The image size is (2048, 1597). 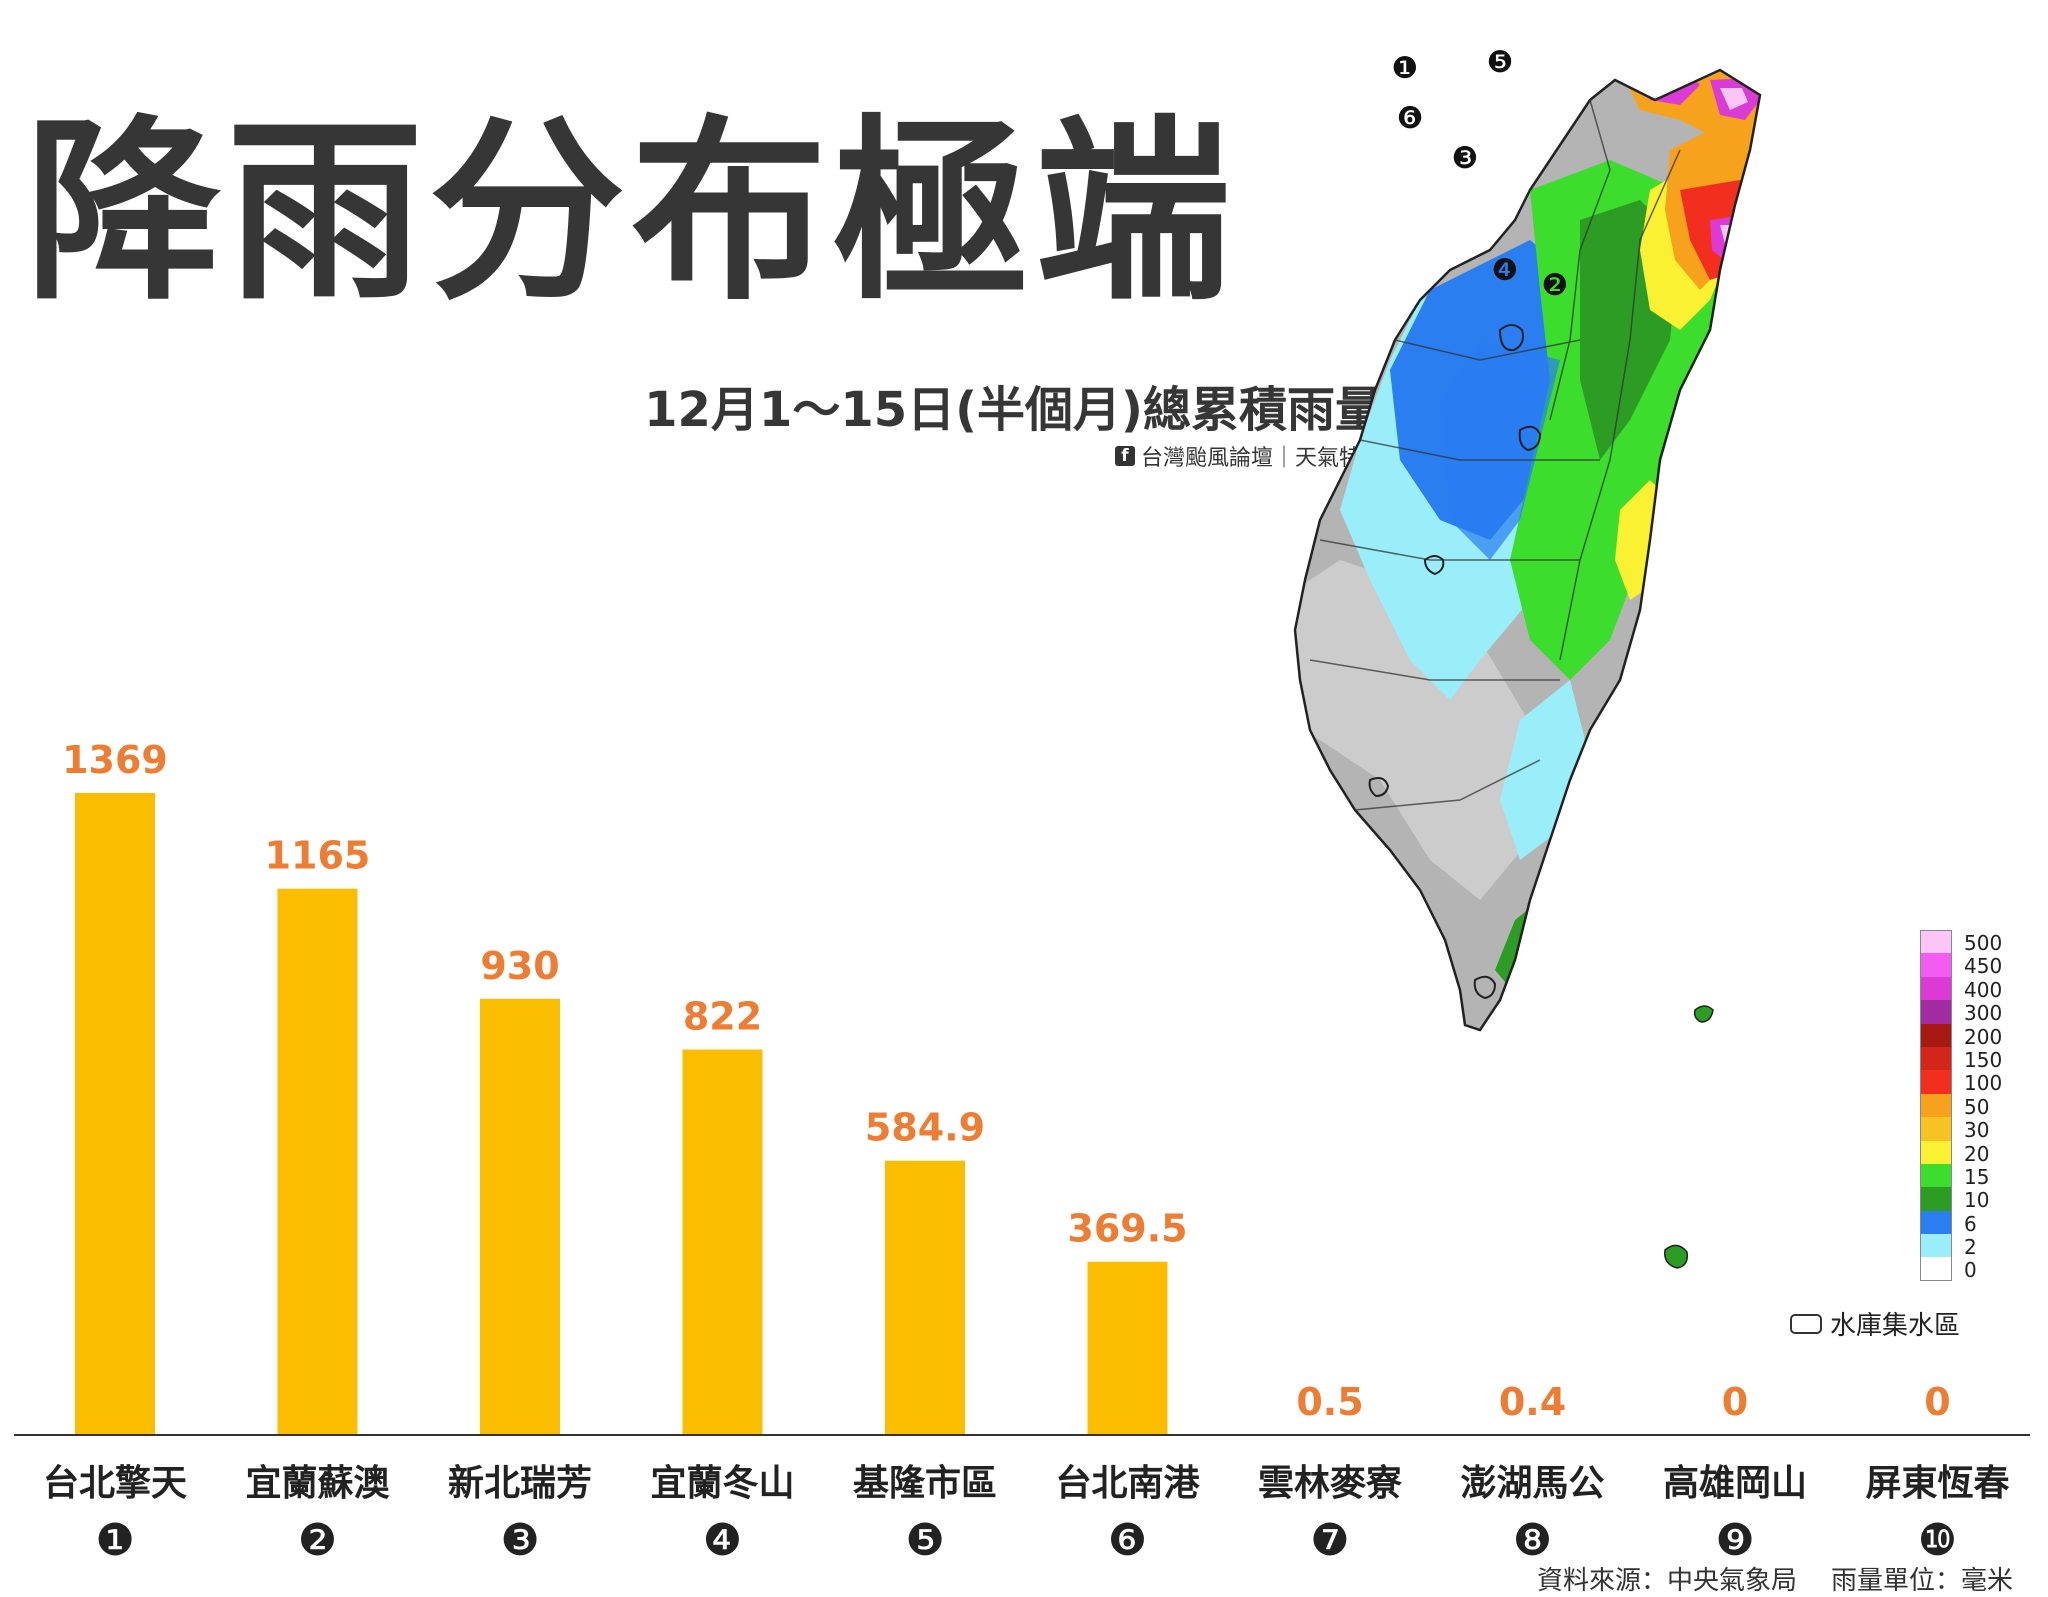 What do you see at coordinates (520, 1483) in the screenshot?
I see `category-label-3: 新北瑞芳` at bounding box center [520, 1483].